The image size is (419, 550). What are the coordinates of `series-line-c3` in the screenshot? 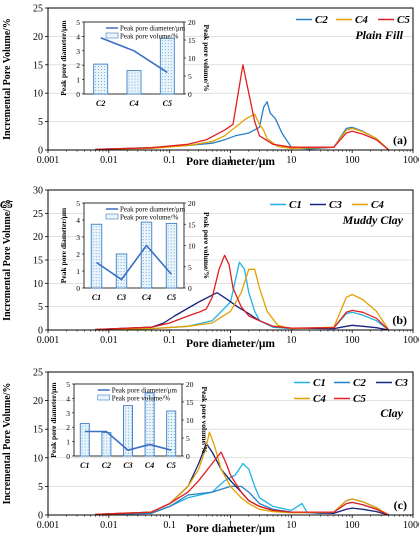 It's located at (242, 311).